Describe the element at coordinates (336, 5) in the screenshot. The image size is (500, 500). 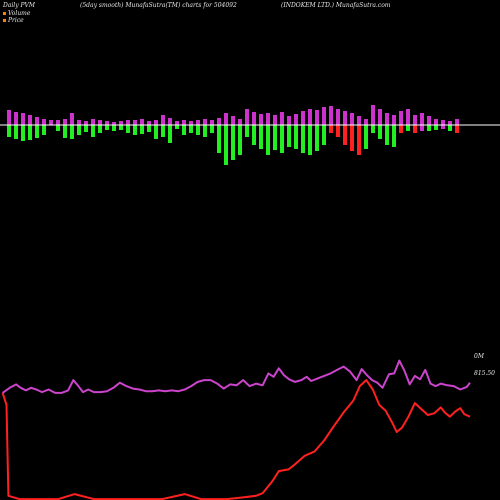
I see `chart-title-right: (INDOKEM LTD.) MunafaSutra.com` at that location.